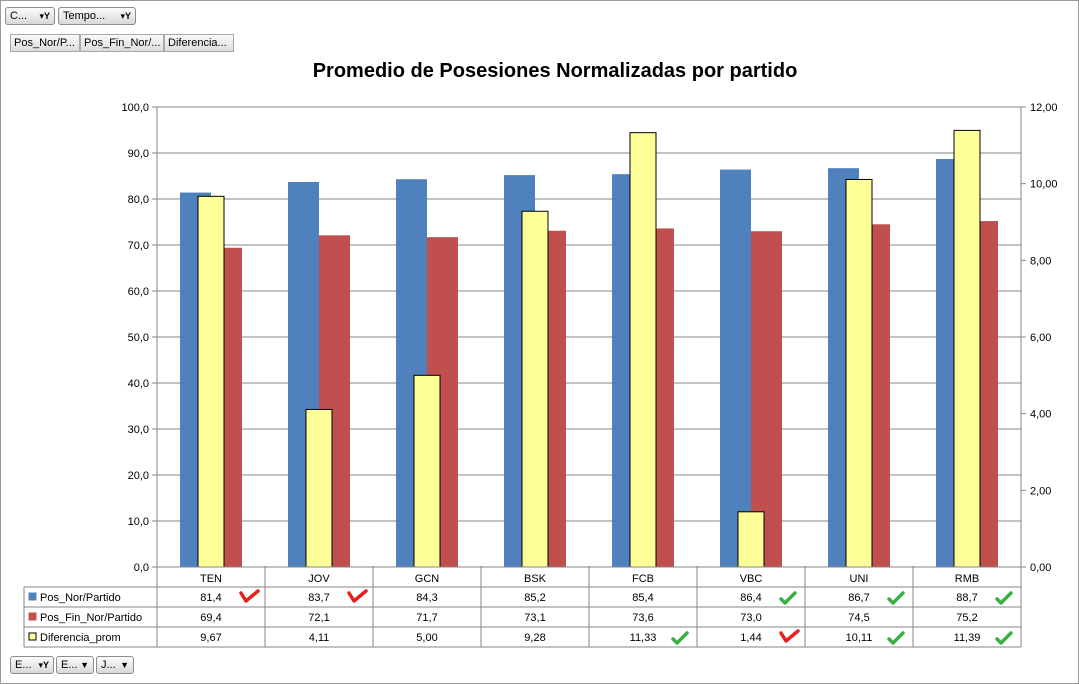 This screenshot has height=684, width=1079. What do you see at coordinates (138, 384) in the screenshot?
I see `y-tick-label: 40,0` at bounding box center [138, 384].